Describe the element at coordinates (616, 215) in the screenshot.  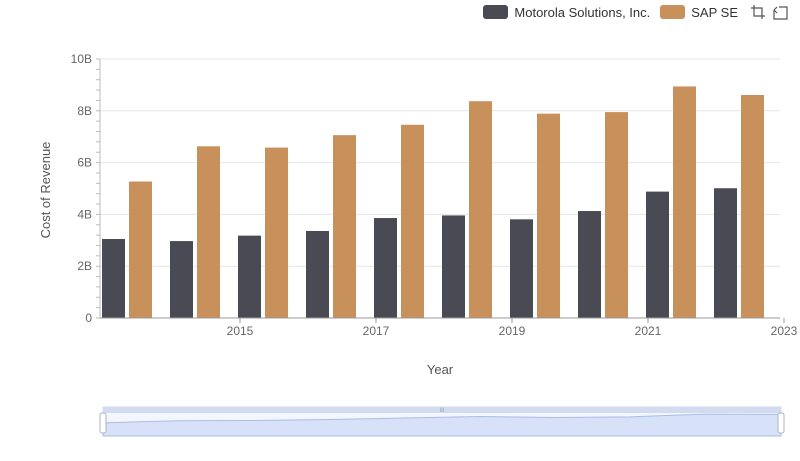
I see `bar-sap-2021` at that location.